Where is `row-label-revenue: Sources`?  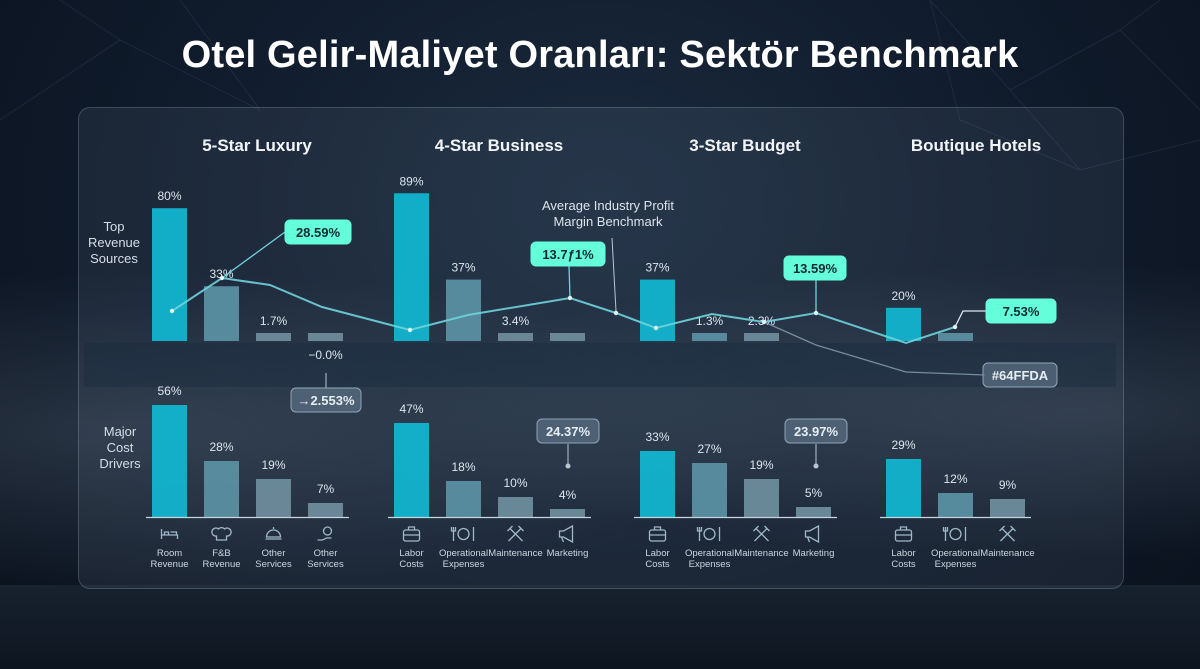 row-label-revenue: Sources is located at coordinates (114, 258).